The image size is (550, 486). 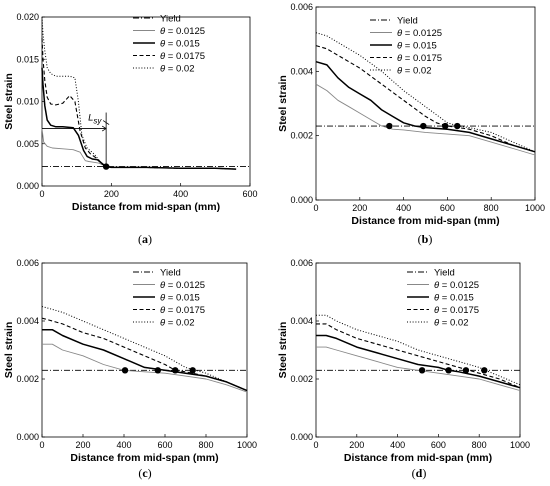 I want to click on y-tick-label: 0.020, so click(x=27, y=17).